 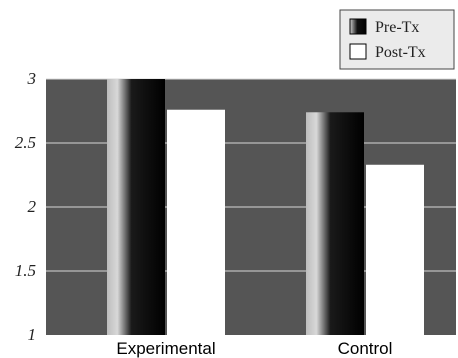 What do you see at coordinates (136, 207) in the screenshot?
I see `bar-pre-tx-experimental` at bounding box center [136, 207].